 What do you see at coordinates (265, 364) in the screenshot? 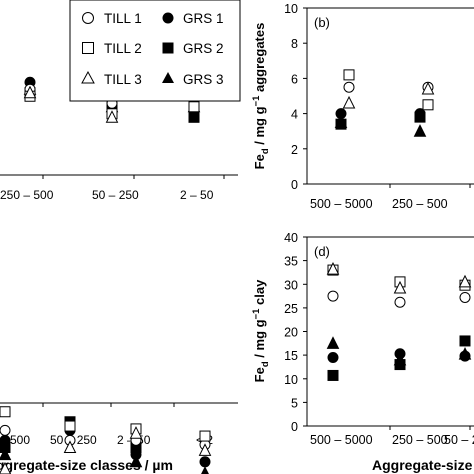
I see `panel-d-ylabel-sub: d` at bounding box center [265, 364].